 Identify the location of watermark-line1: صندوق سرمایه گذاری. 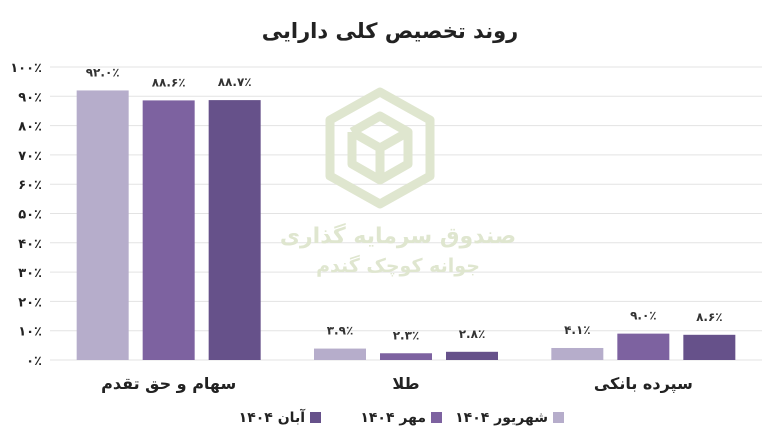
(398, 235).